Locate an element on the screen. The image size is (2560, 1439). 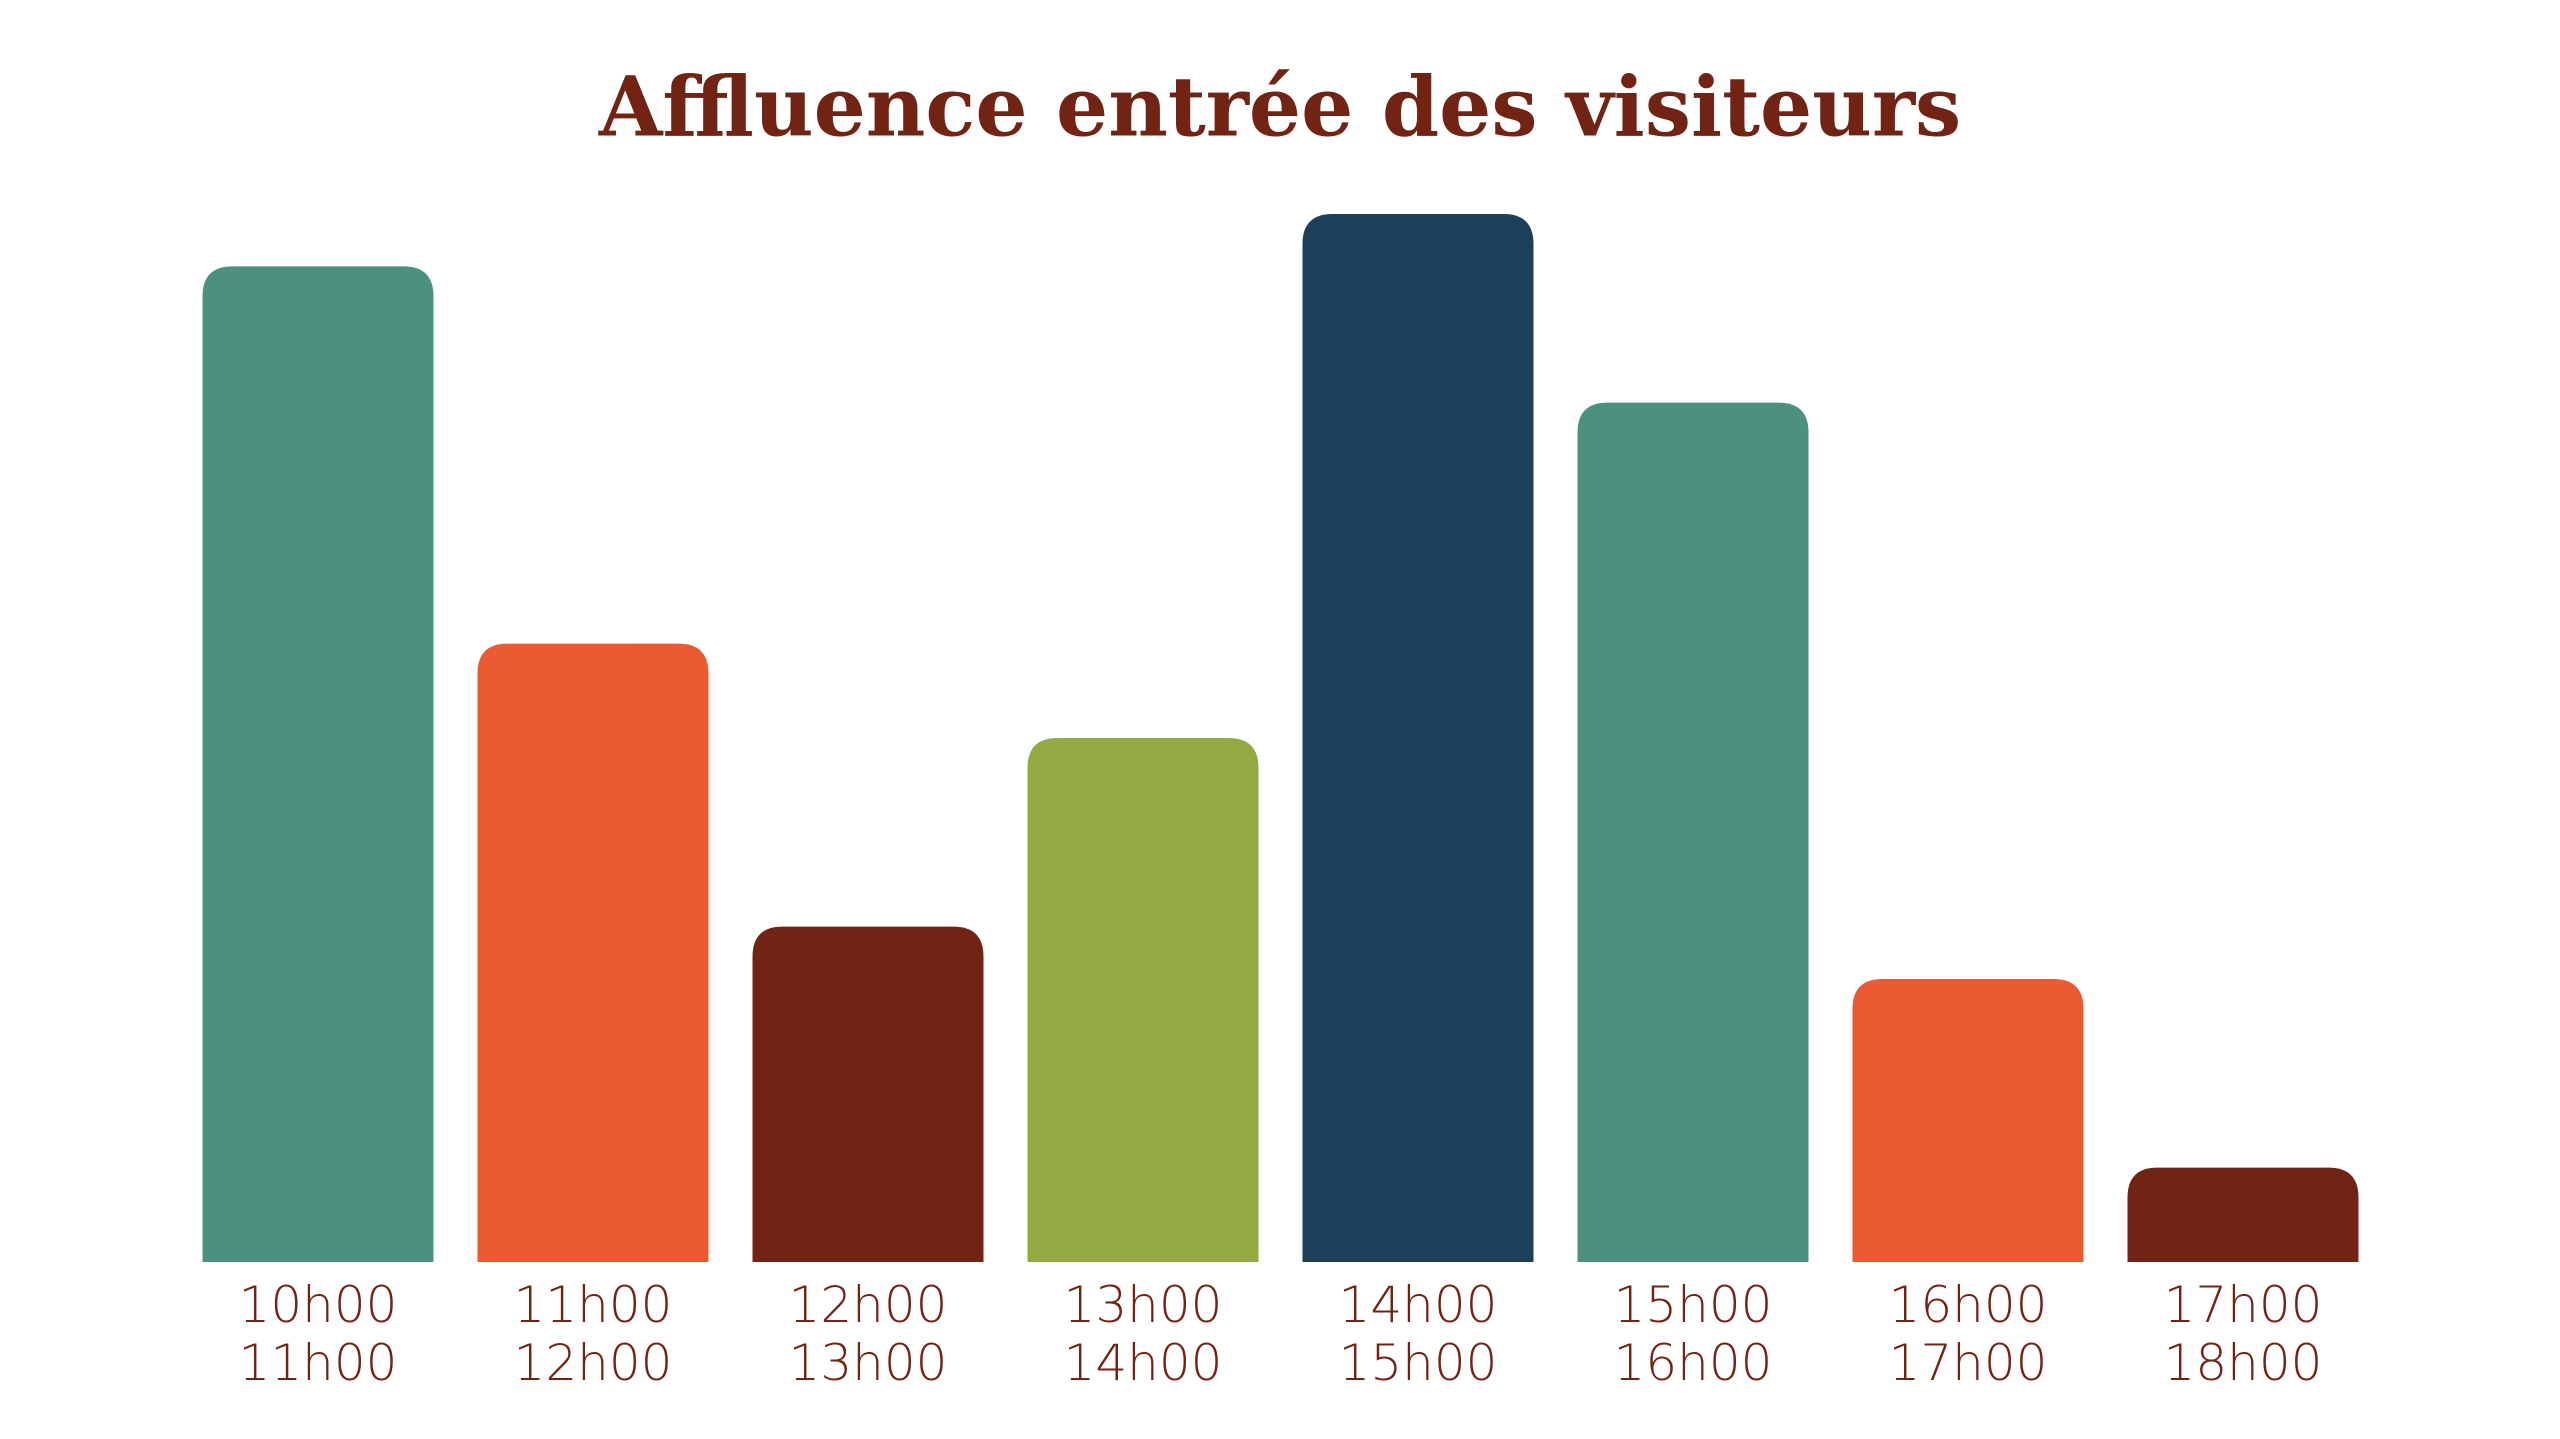
x-tick-label: 12h00 13h00 is located at coordinates (868, 1334).